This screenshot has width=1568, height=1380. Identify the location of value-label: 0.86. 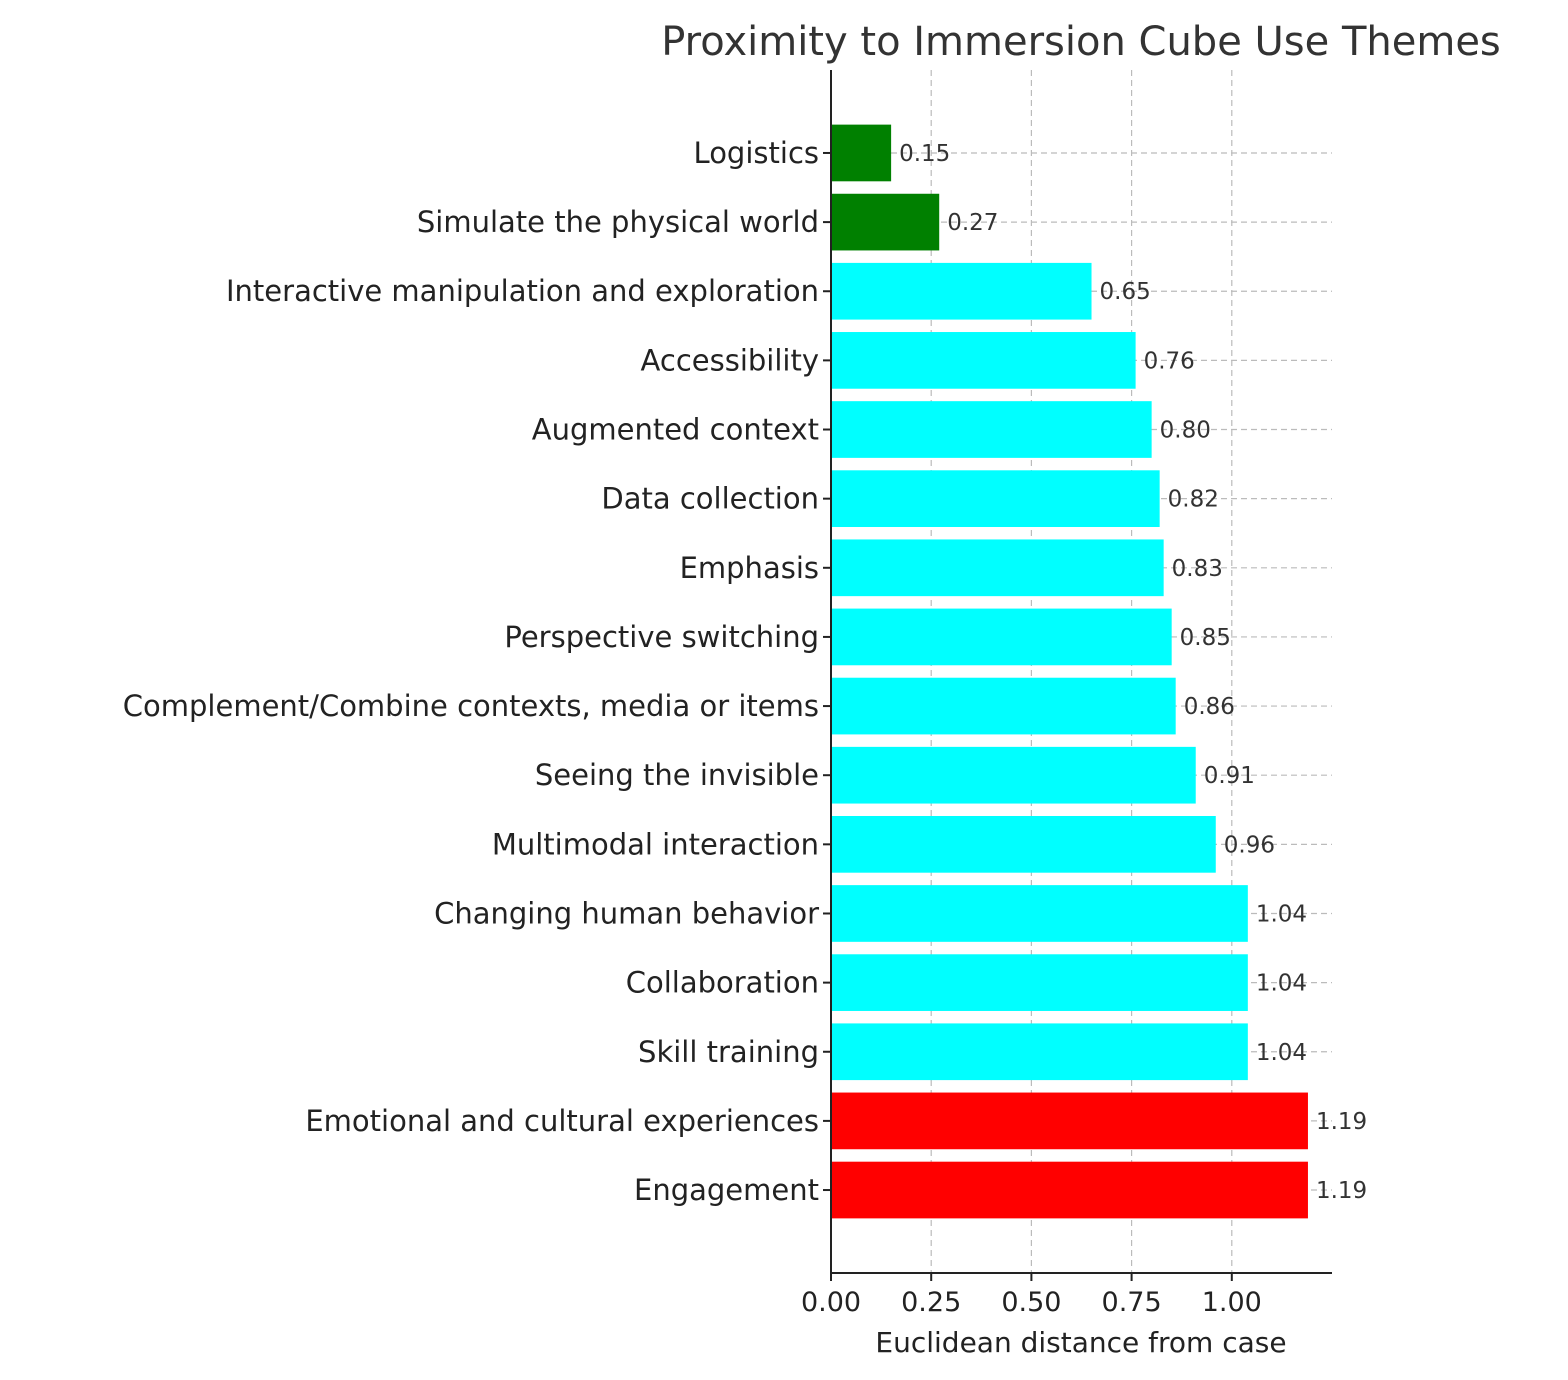
(1209, 707).